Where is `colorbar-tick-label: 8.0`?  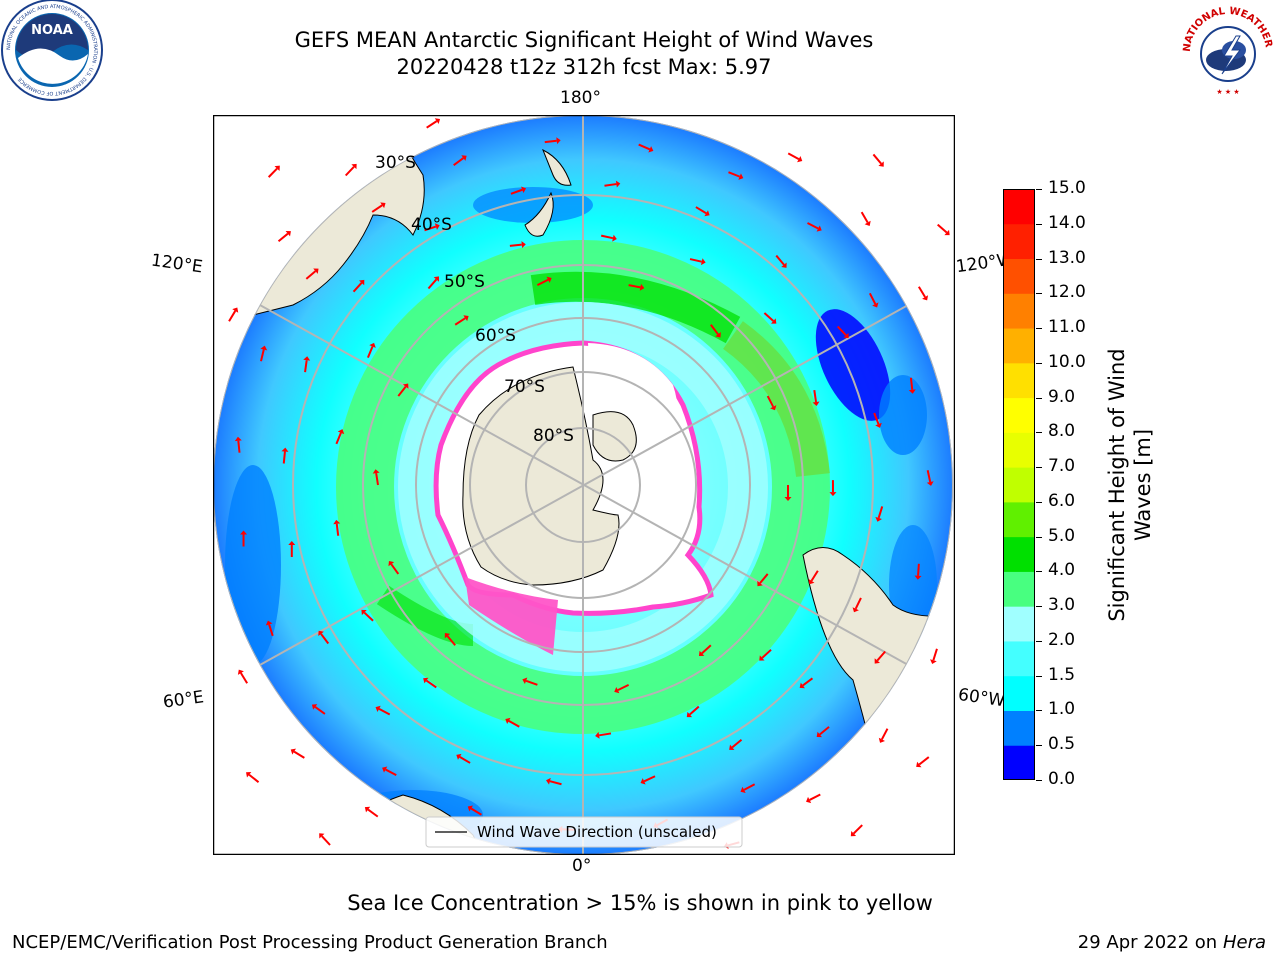
colorbar-tick-label: 8.0 is located at coordinates (1062, 431).